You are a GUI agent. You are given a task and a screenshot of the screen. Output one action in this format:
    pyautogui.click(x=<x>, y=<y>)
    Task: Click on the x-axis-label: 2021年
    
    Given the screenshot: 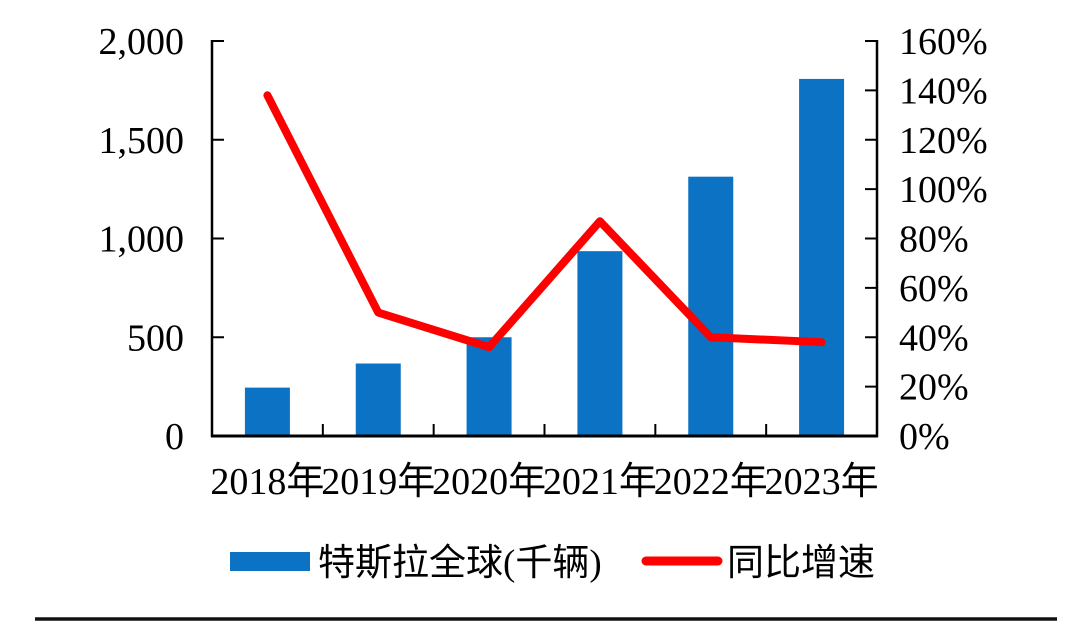 What is the action you would take?
    pyautogui.click(x=600, y=482)
    